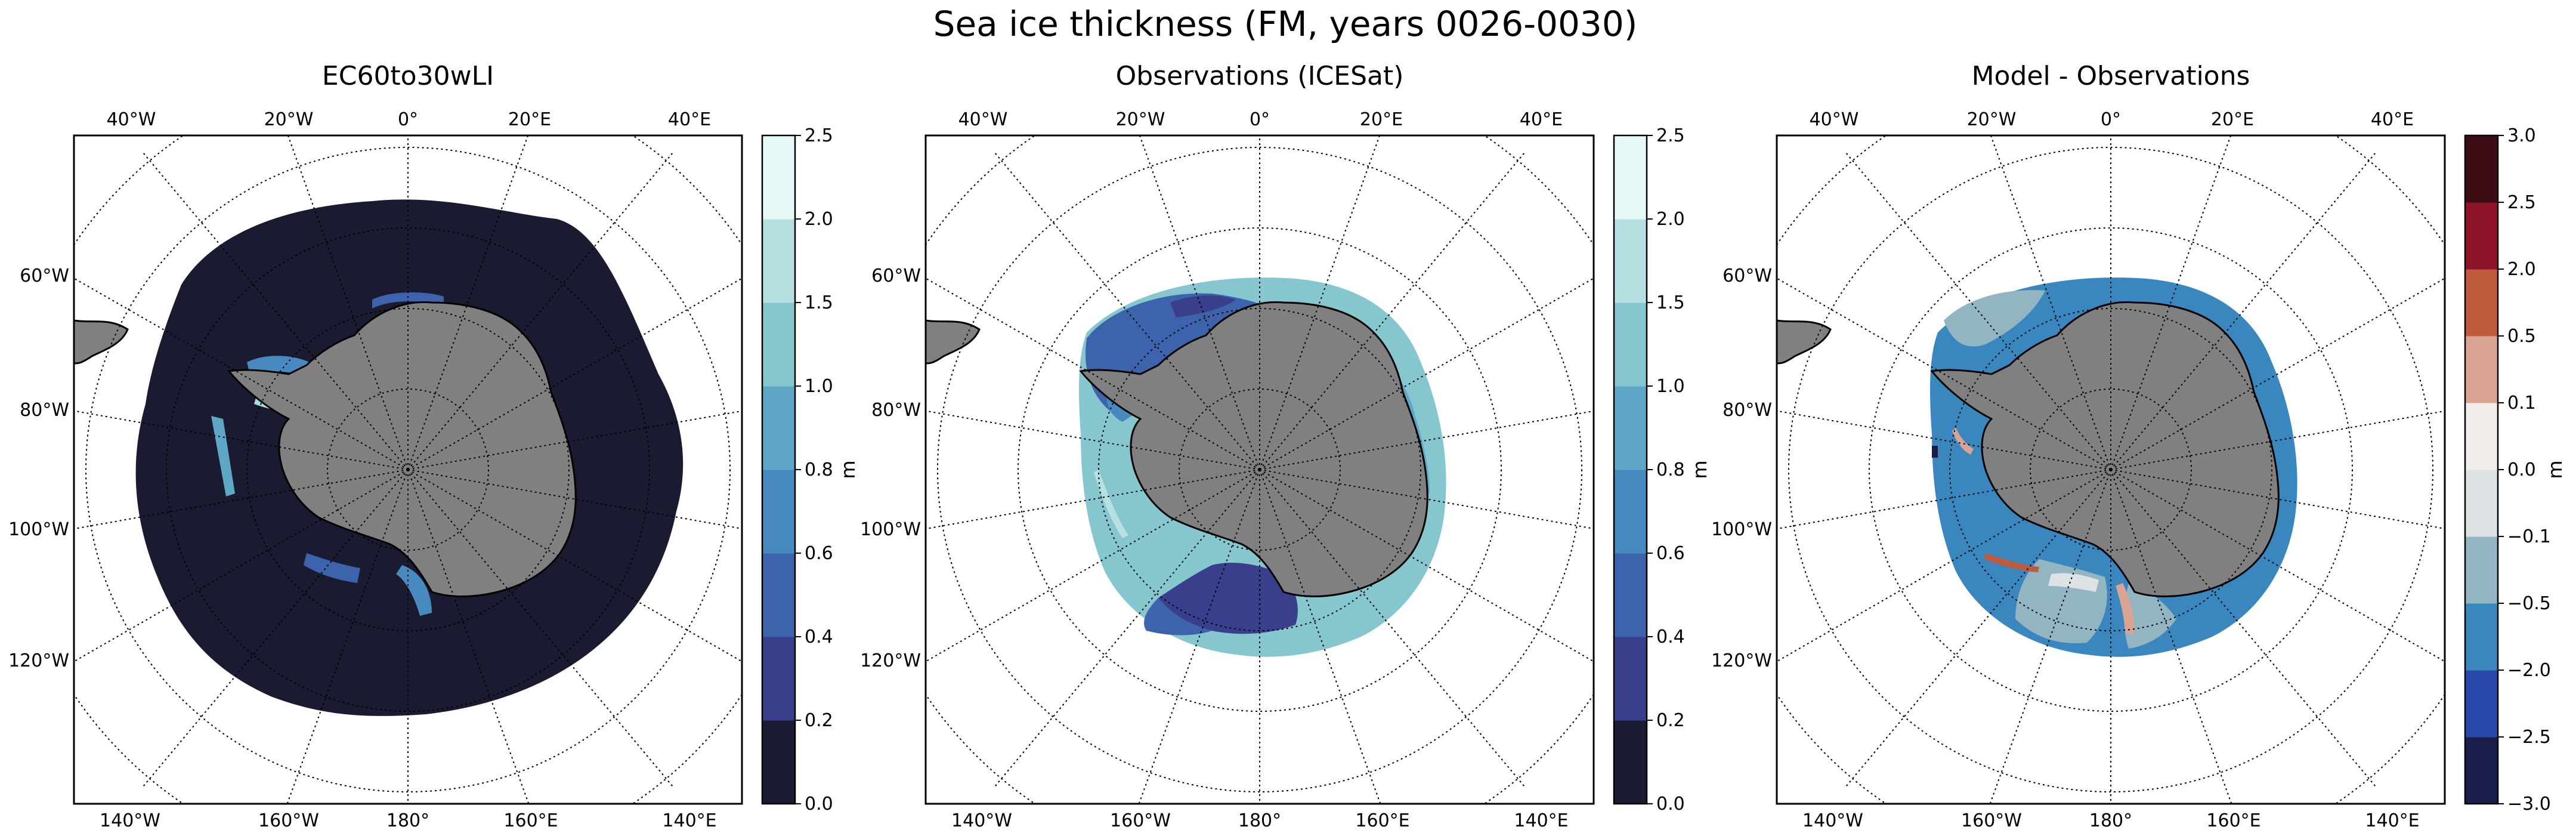 The image size is (2576, 836). What do you see at coordinates (2521, 202) in the screenshot?
I see `colorbar-tick-label: 2.5` at bounding box center [2521, 202].